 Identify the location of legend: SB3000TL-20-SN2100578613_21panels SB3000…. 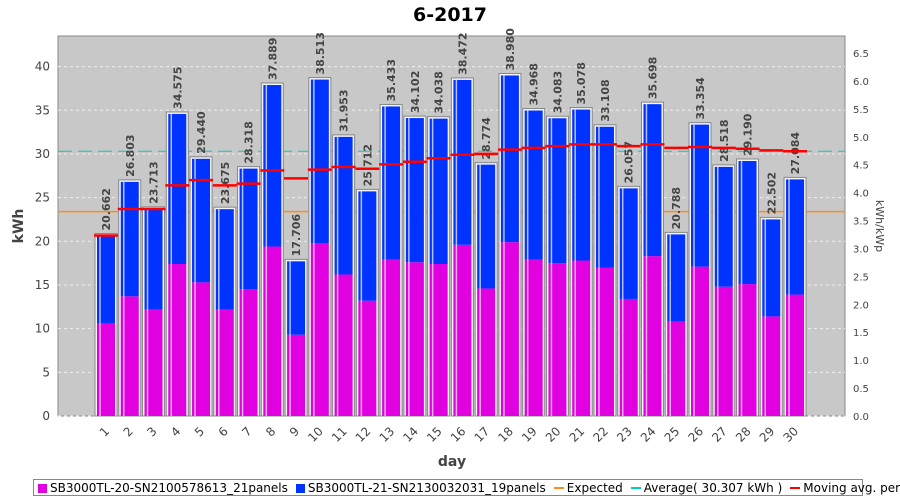
(466, 487).